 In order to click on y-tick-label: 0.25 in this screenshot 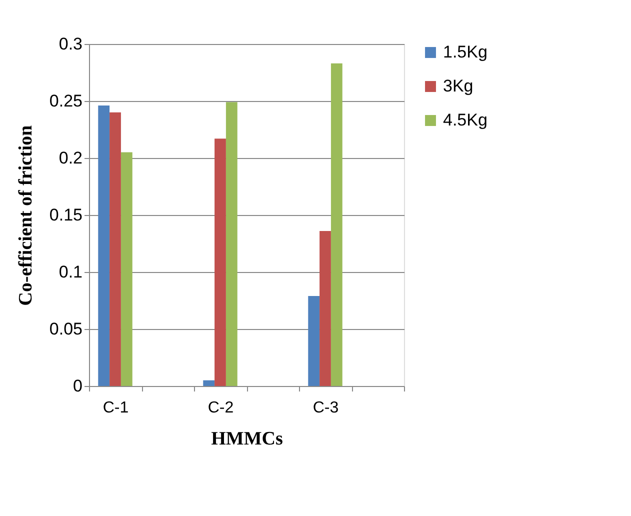, I will do `click(65, 101)`.